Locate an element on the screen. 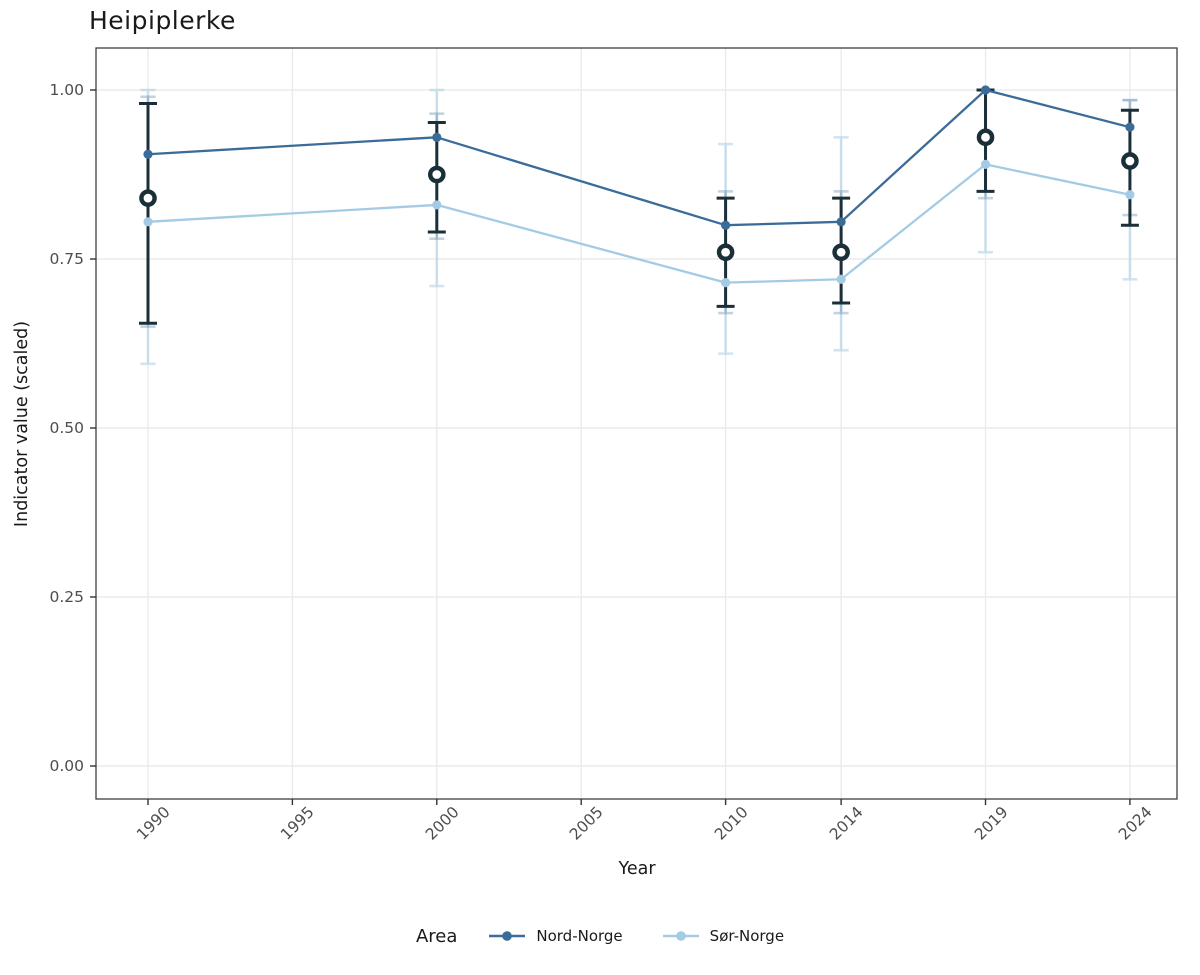  y-tick-label: 1.00 is located at coordinates (66, 90).